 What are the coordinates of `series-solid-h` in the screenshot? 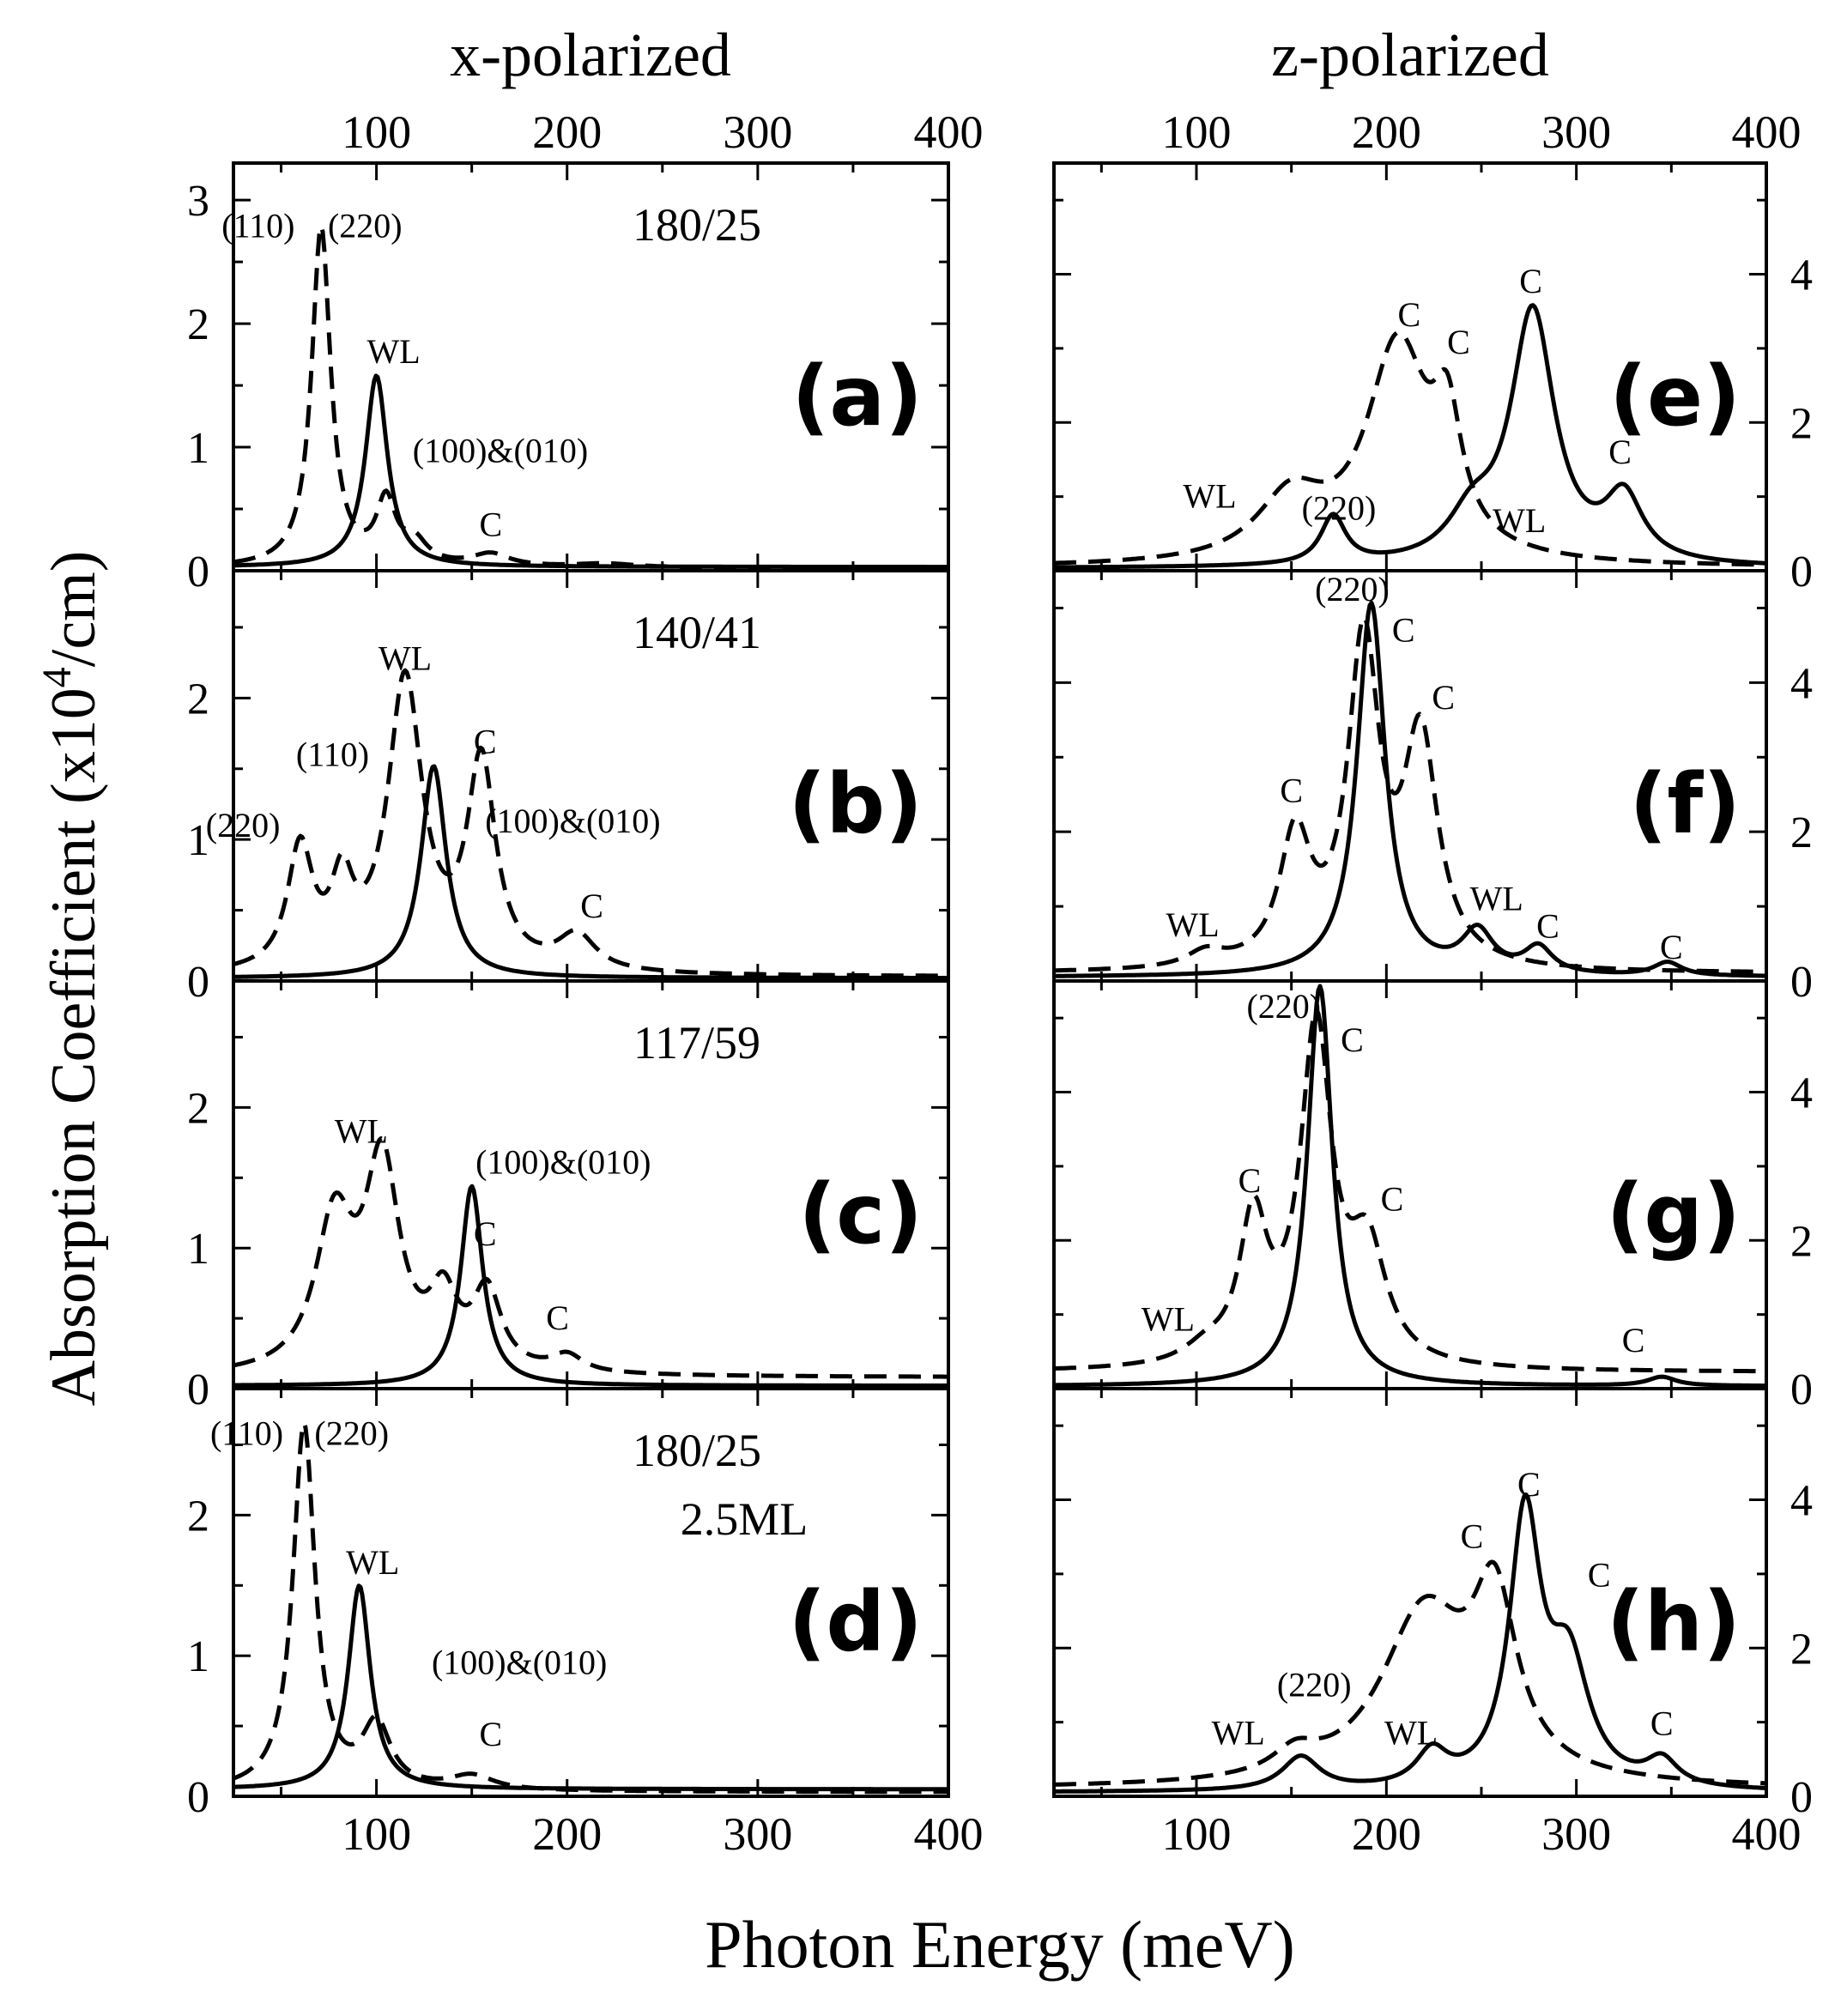 It's located at (1410, 1643).